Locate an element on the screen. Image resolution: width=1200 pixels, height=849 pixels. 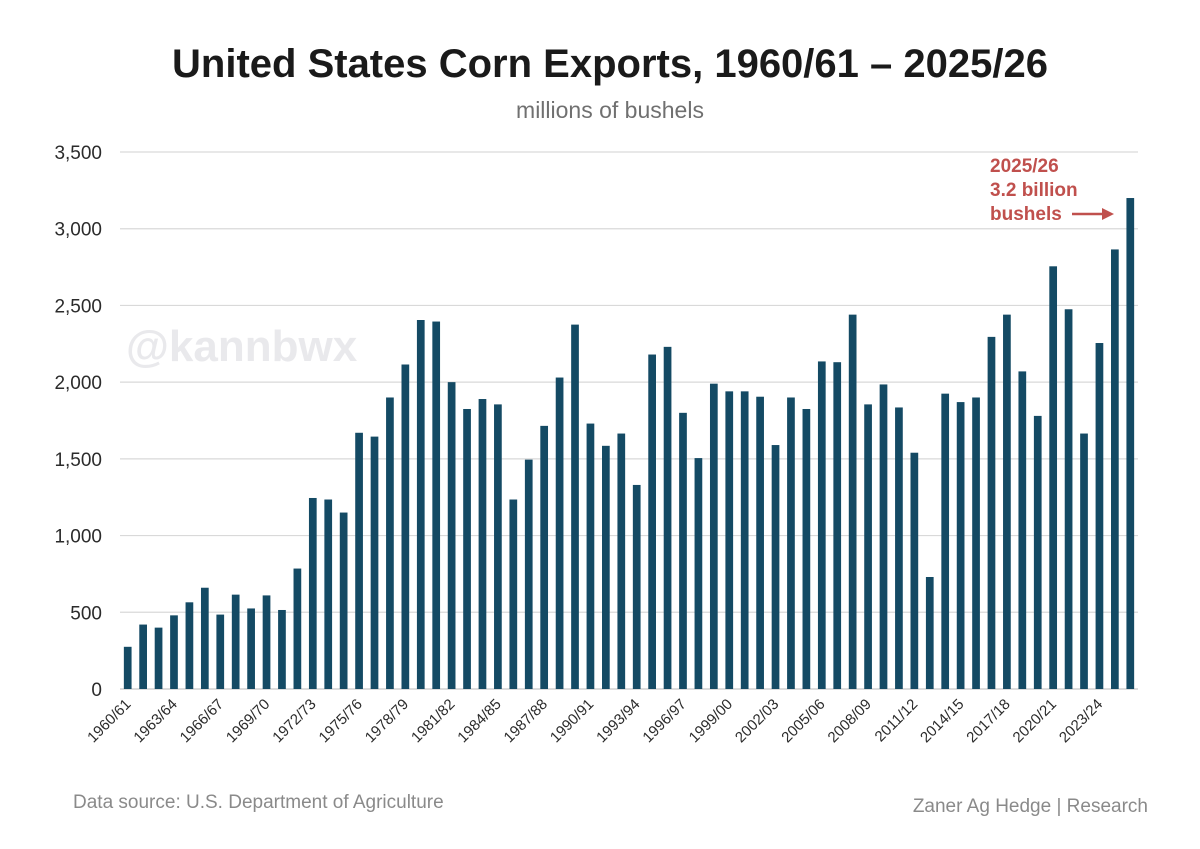
y-tick-label: 2,000 is located at coordinates (78, 383).